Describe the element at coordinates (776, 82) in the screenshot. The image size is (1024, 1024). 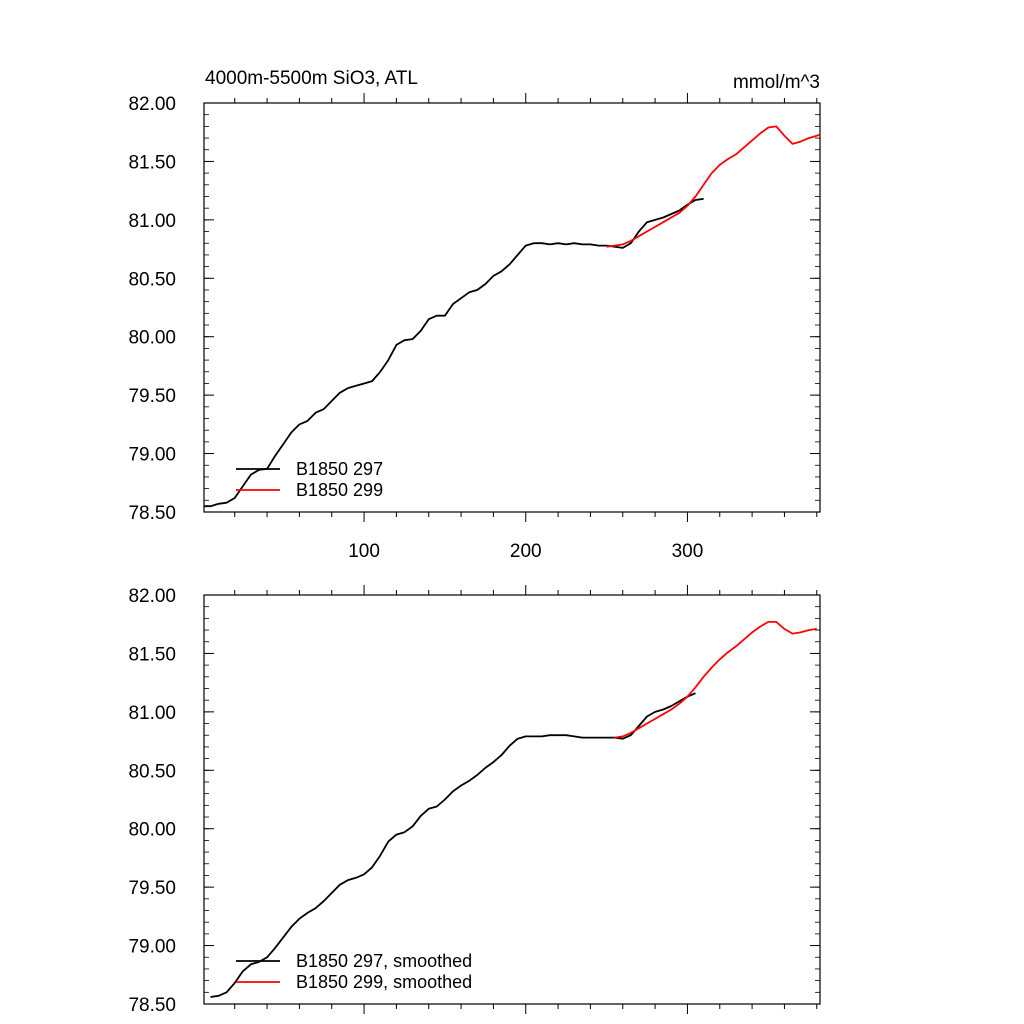
I see `units-label: mmol/m^3` at that location.